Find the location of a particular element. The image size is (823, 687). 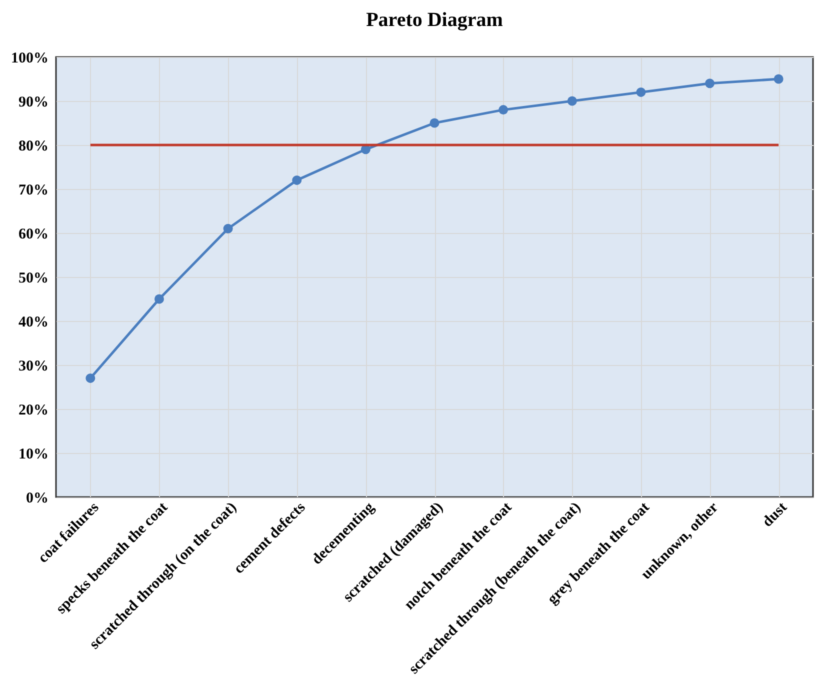

y-tick-label: 80% is located at coordinates (33, 146).